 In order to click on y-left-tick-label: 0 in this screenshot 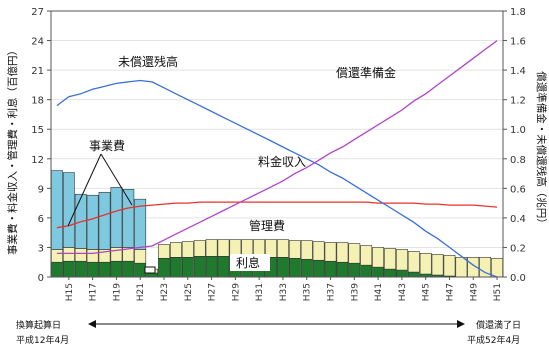, I will do `click(41, 278)`.